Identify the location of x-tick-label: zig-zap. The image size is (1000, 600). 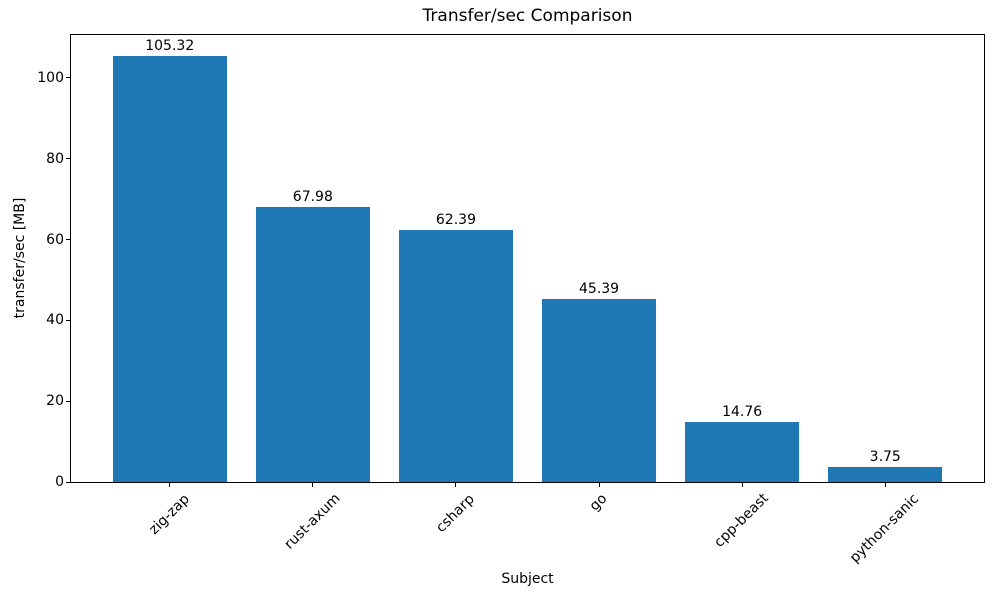
(169, 514).